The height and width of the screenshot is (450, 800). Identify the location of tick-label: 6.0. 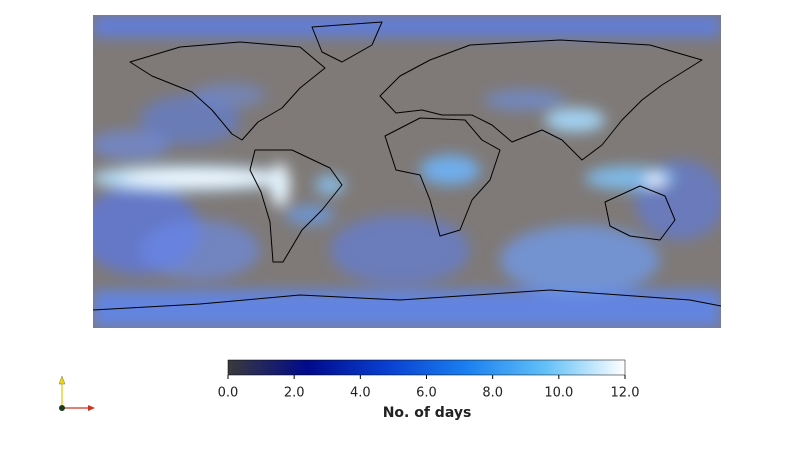
(426, 393).